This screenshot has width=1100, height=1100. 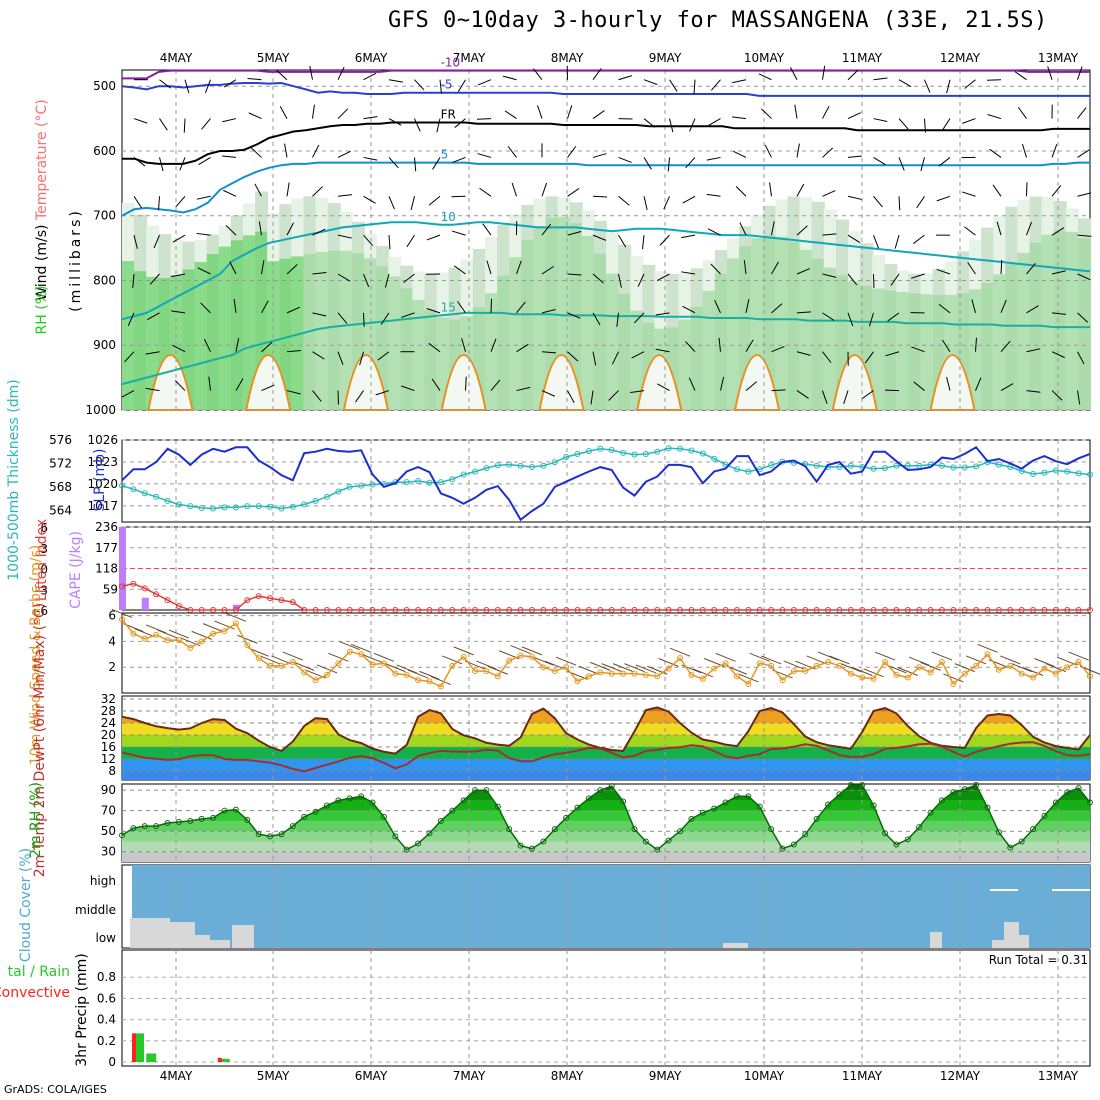 I want to click on x-tick-bottom-6MAY: 6MAY, so click(x=371, y=1076).